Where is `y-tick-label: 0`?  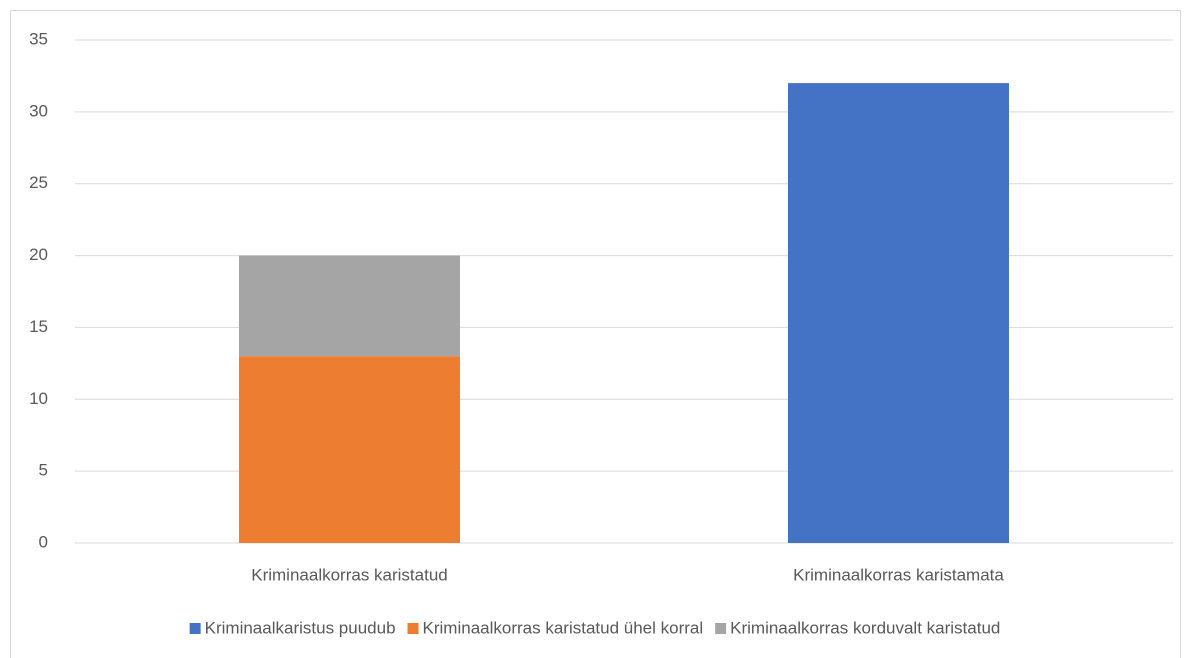
y-tick-label: 0 is located at coordinates (43, 541).